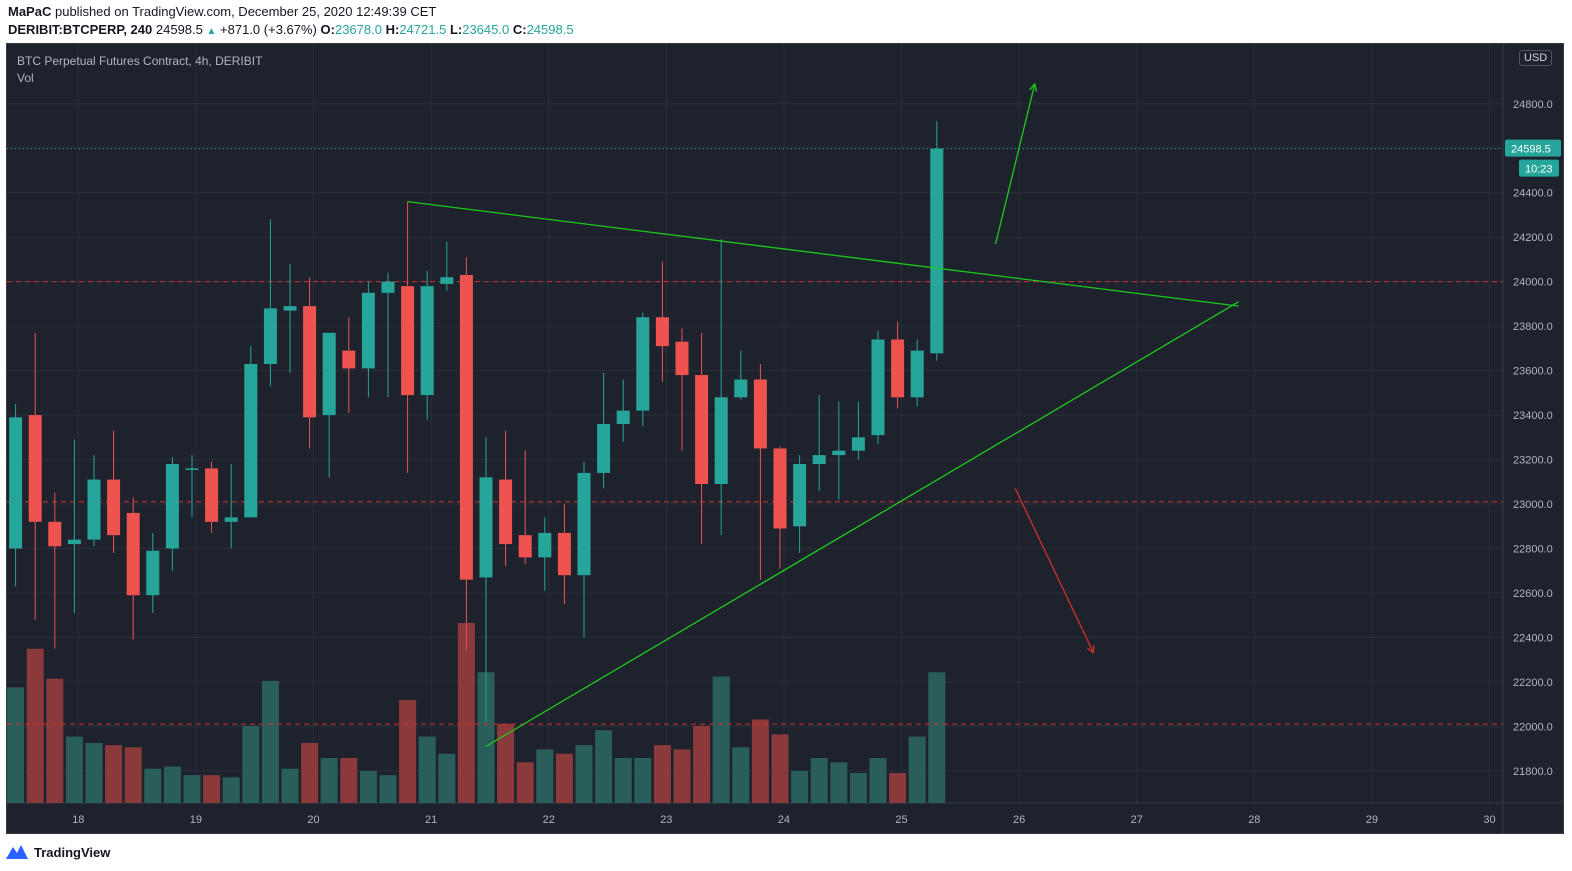  I want to click on price-tick-label: 24400.0, so click(1533, 194).